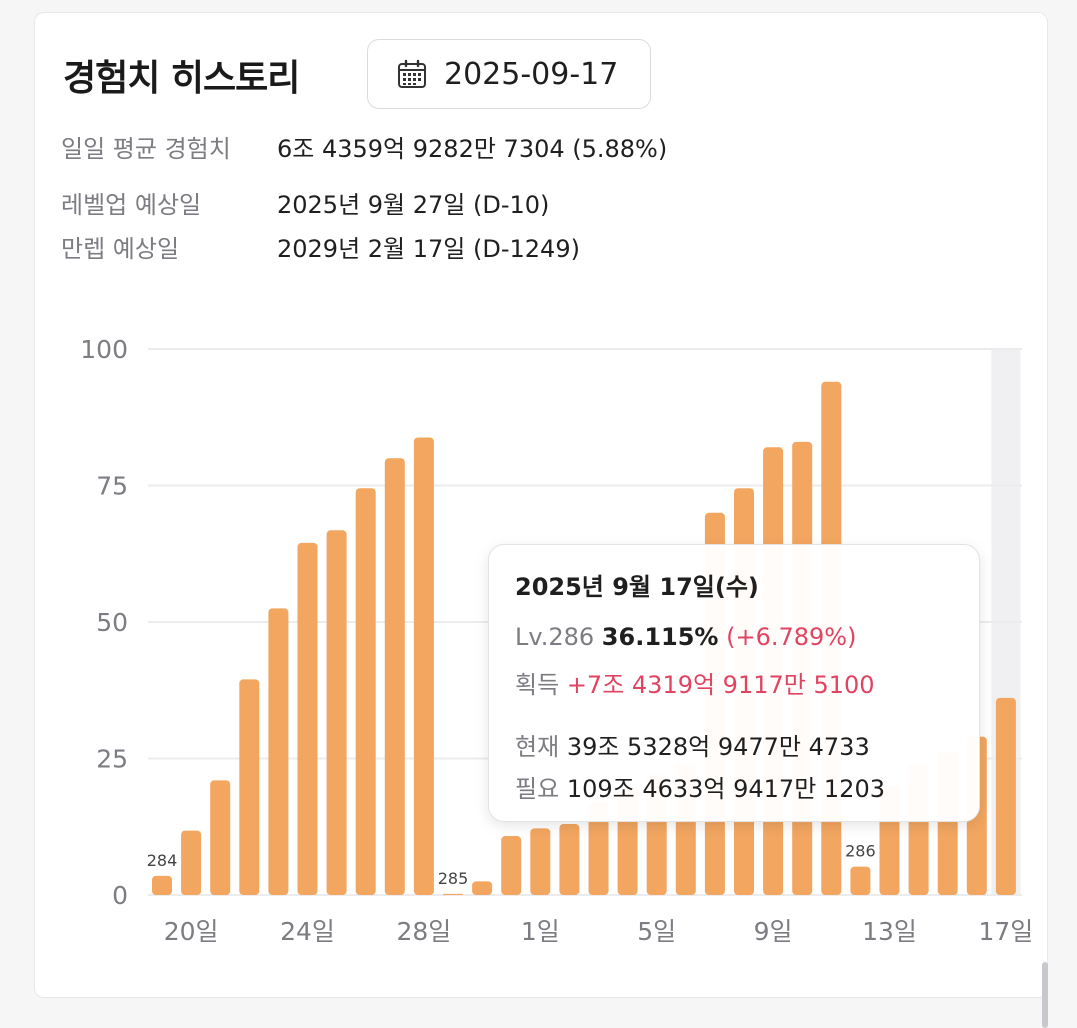  I want to click on level-marker-label: 284, so click(162, 860).